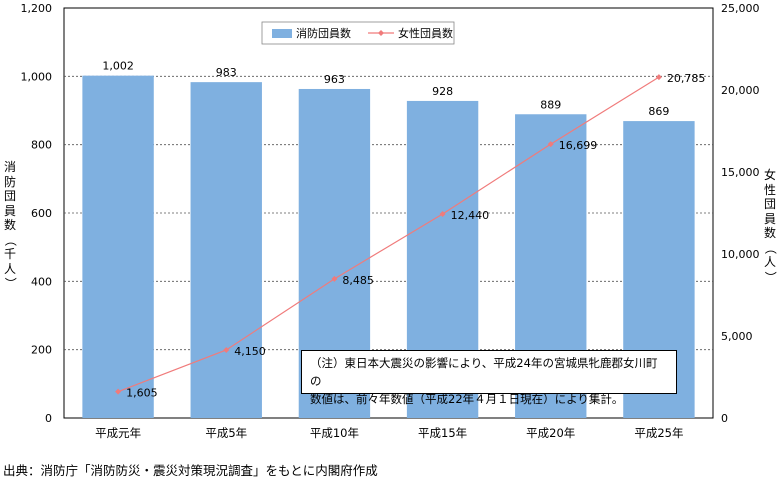 The height and width of the screenshot is (482, 780). Describe the element at coordinates (282, 33) in the screenshot. I see `legend-bar-swatch` at that location.